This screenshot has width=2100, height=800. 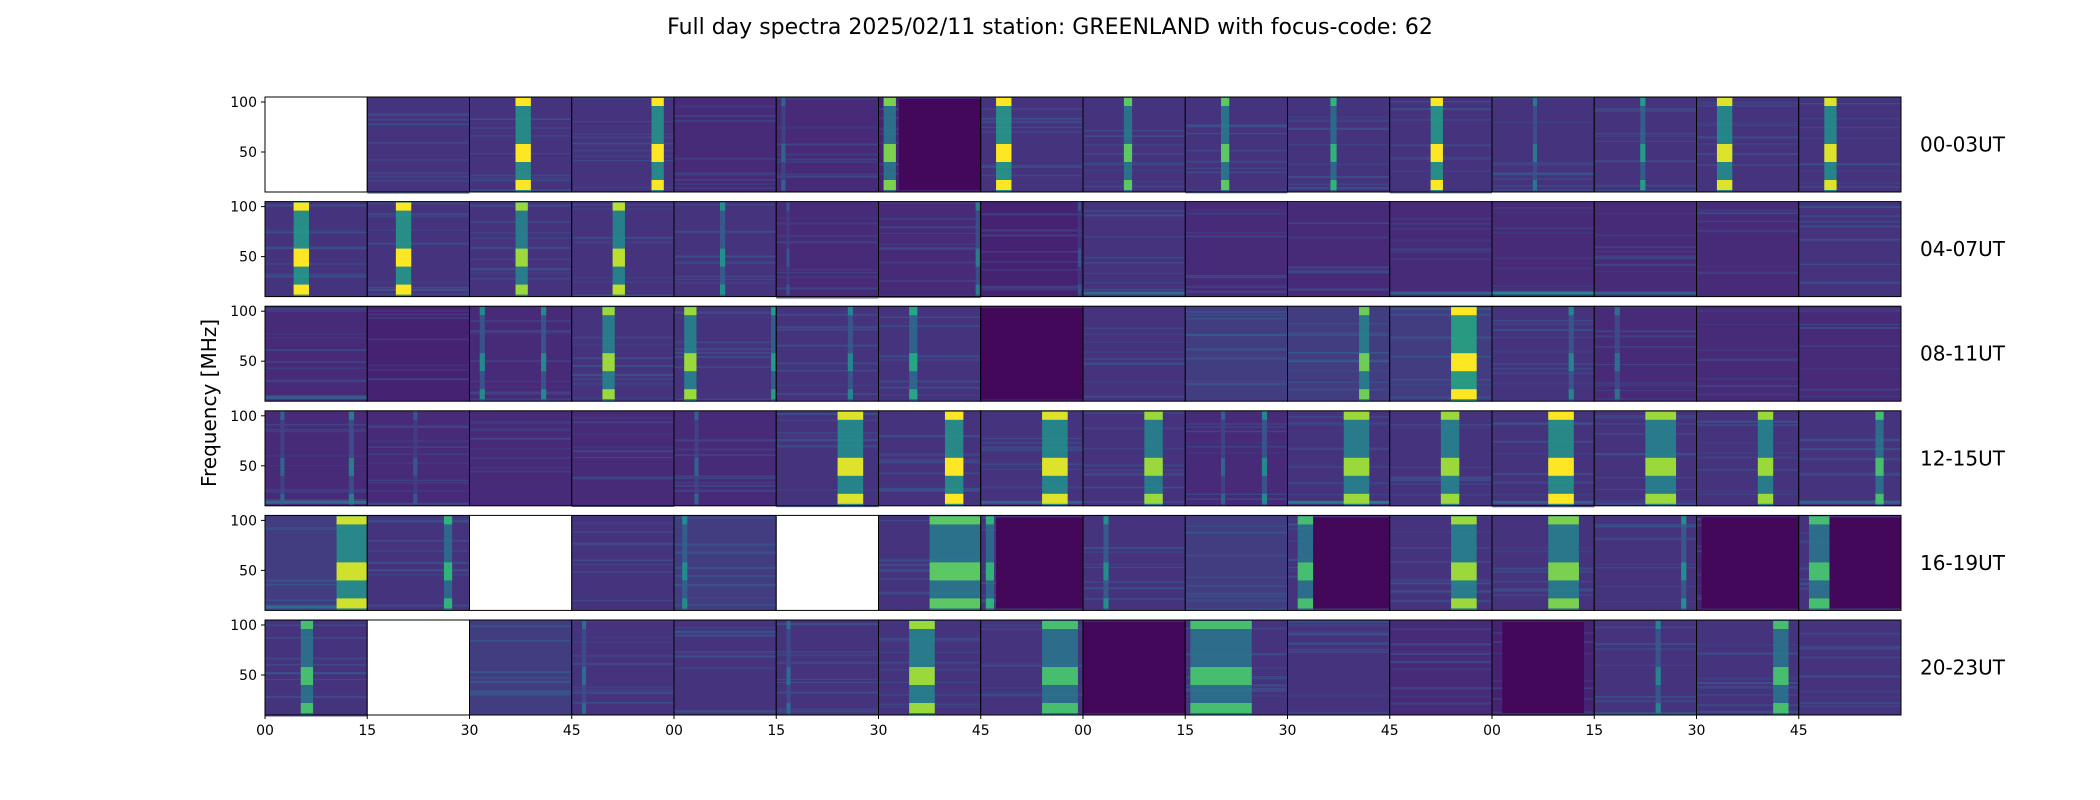 I want to click on spectra-row: 100 50 08-11UT, so click(x=1118, y=353).